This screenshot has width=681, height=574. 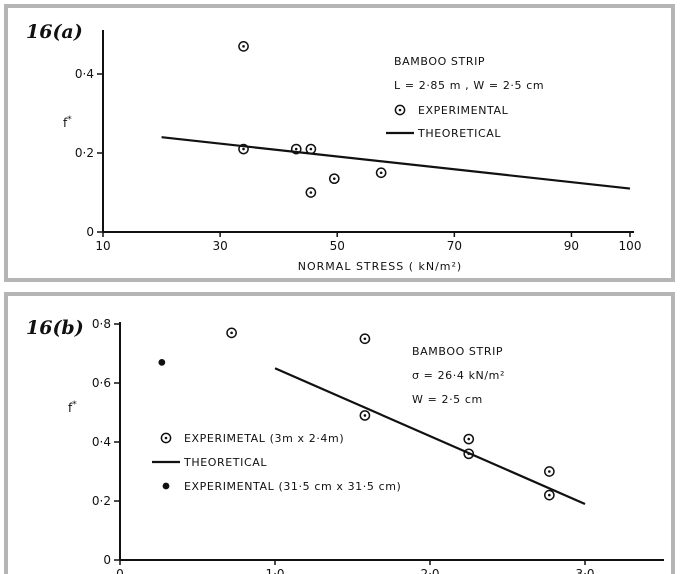 What do you see at coordinates (120, 570) in the screenshot?
I see `x-tick-label-0: 0` at bounding box center [120, 570].